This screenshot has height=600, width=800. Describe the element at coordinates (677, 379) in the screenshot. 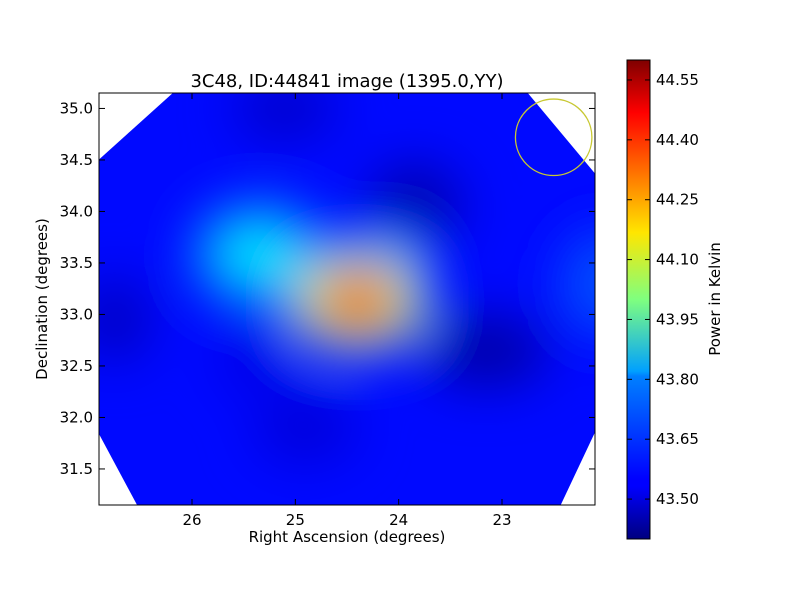

I see `colorbar-tick-label: 43.80` at that location.